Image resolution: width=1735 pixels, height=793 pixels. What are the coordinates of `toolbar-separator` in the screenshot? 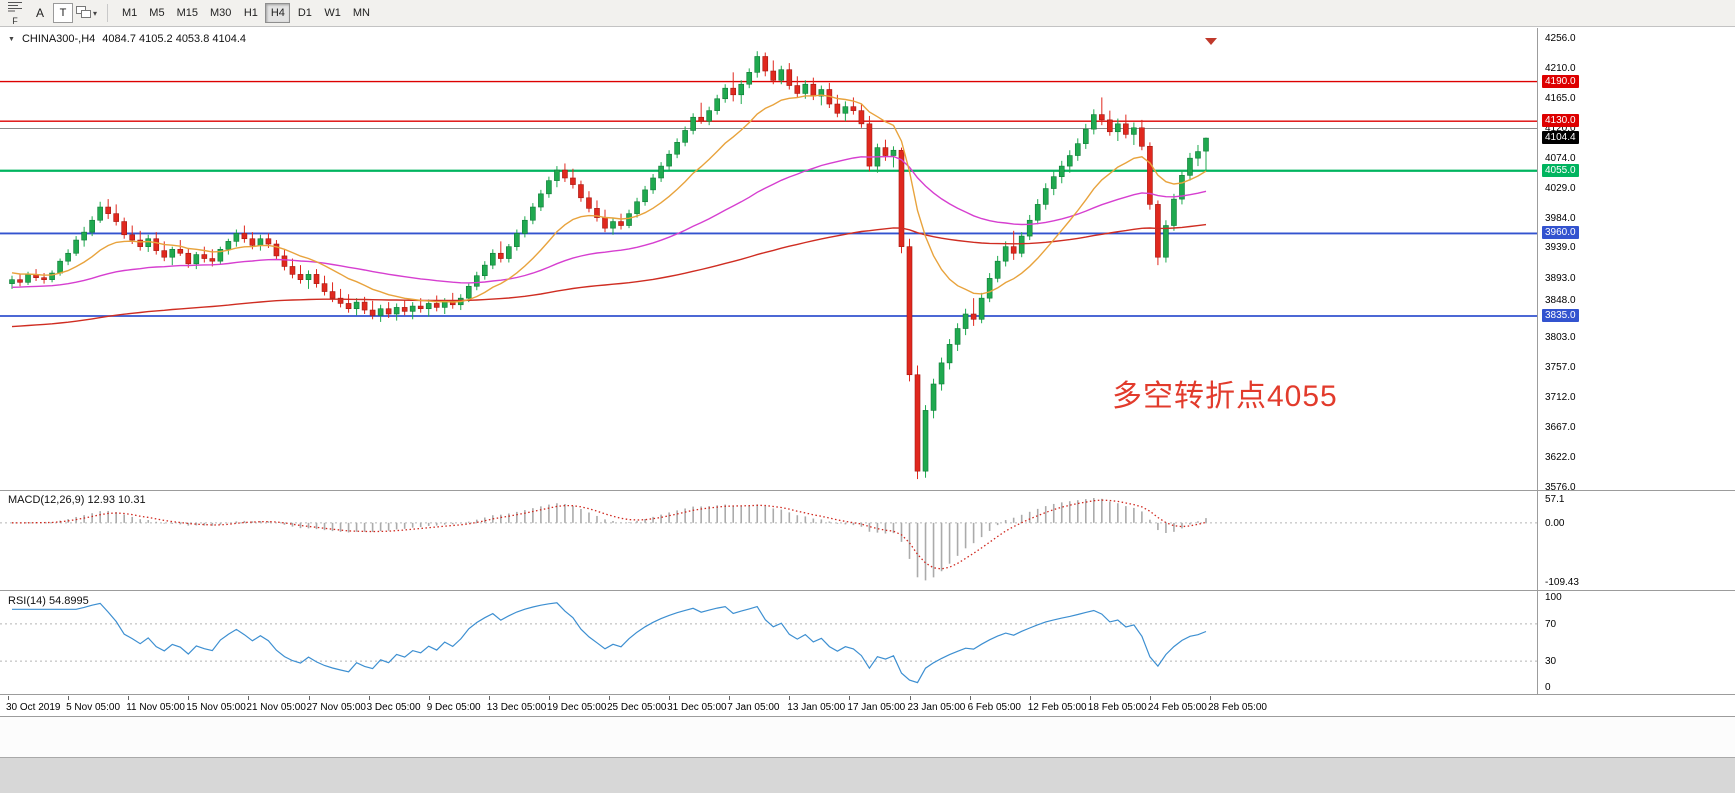 It's located at (108, 13).